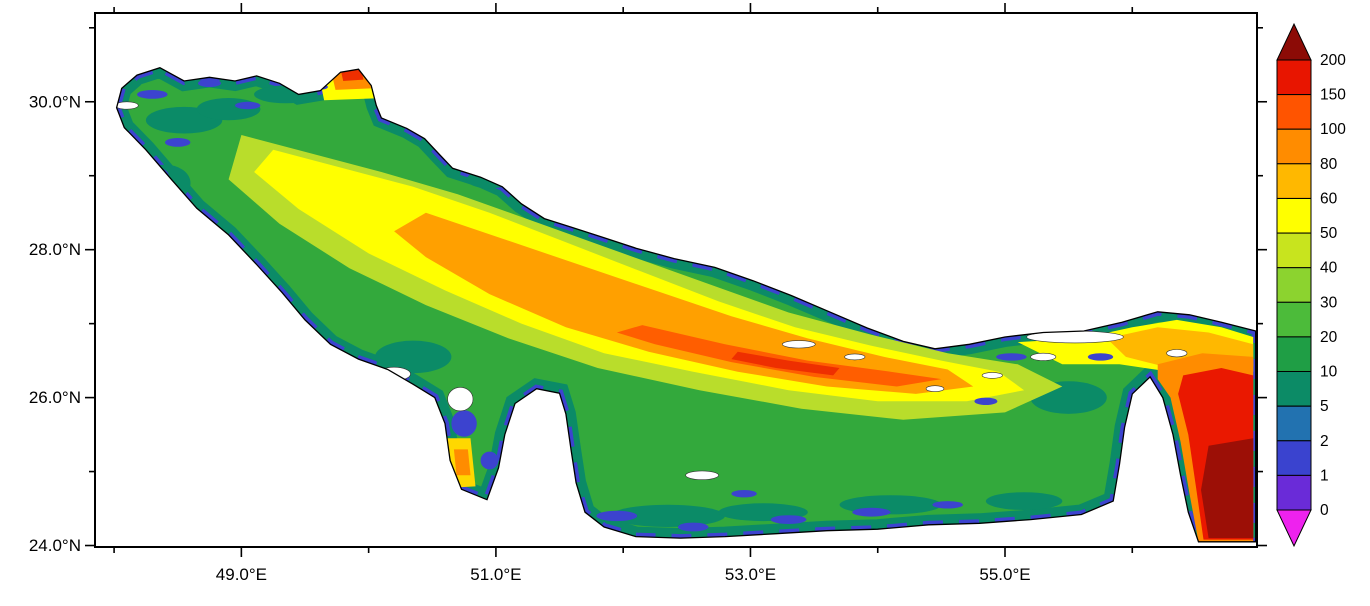 This screenshot has width=1370, height=606. What do you see at coordinates (55, 249) in the screenshot?
I see `y-tick-label: 28.0°N` at bounding box center [55, 249].